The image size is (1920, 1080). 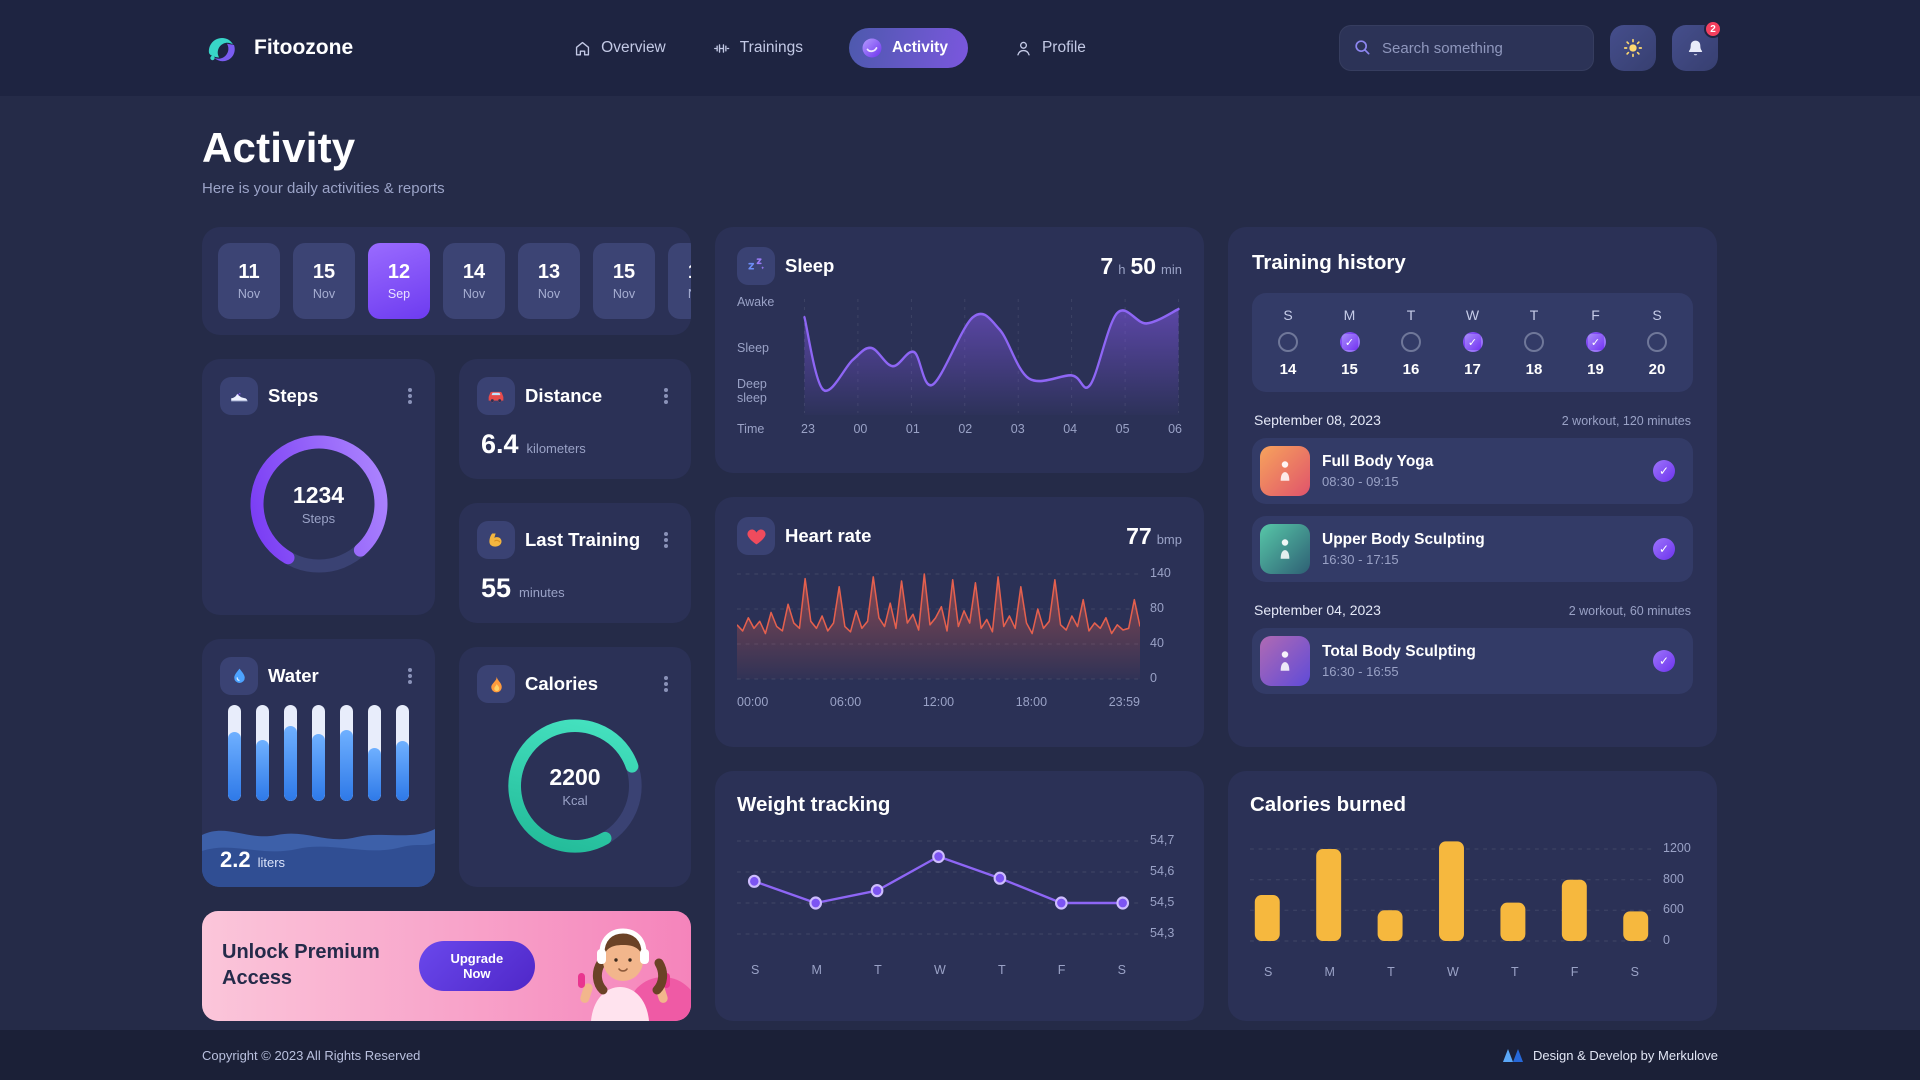 What do you see at coordinates (1050, 48) in the screenshot?
I see `nav-profile: Profile` at bounding box center [1050, 48].